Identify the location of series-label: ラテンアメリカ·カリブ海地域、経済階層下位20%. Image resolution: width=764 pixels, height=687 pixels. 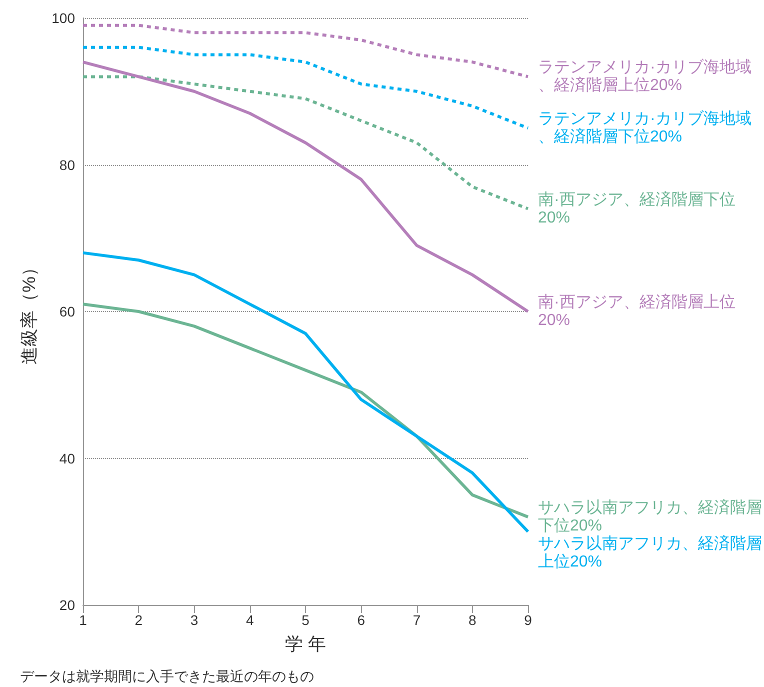
(645, 128).